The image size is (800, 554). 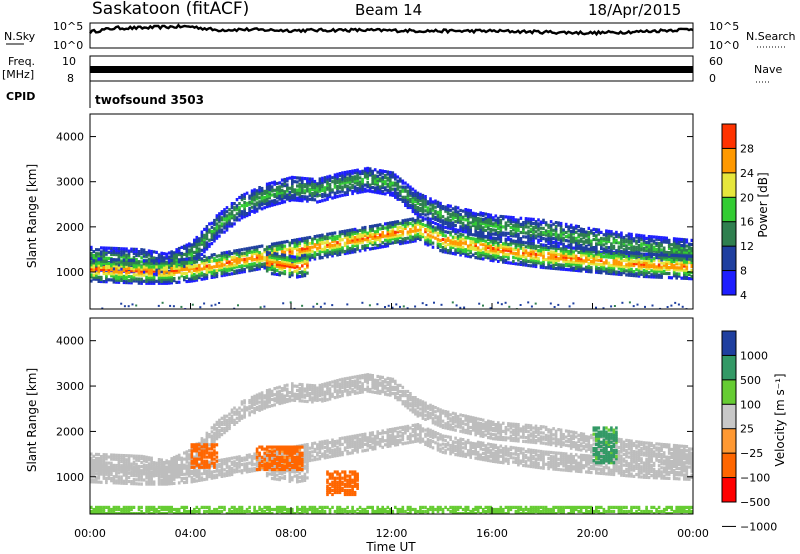 I want to click on y-tick-label: 1000, so click(x=70, y=272).